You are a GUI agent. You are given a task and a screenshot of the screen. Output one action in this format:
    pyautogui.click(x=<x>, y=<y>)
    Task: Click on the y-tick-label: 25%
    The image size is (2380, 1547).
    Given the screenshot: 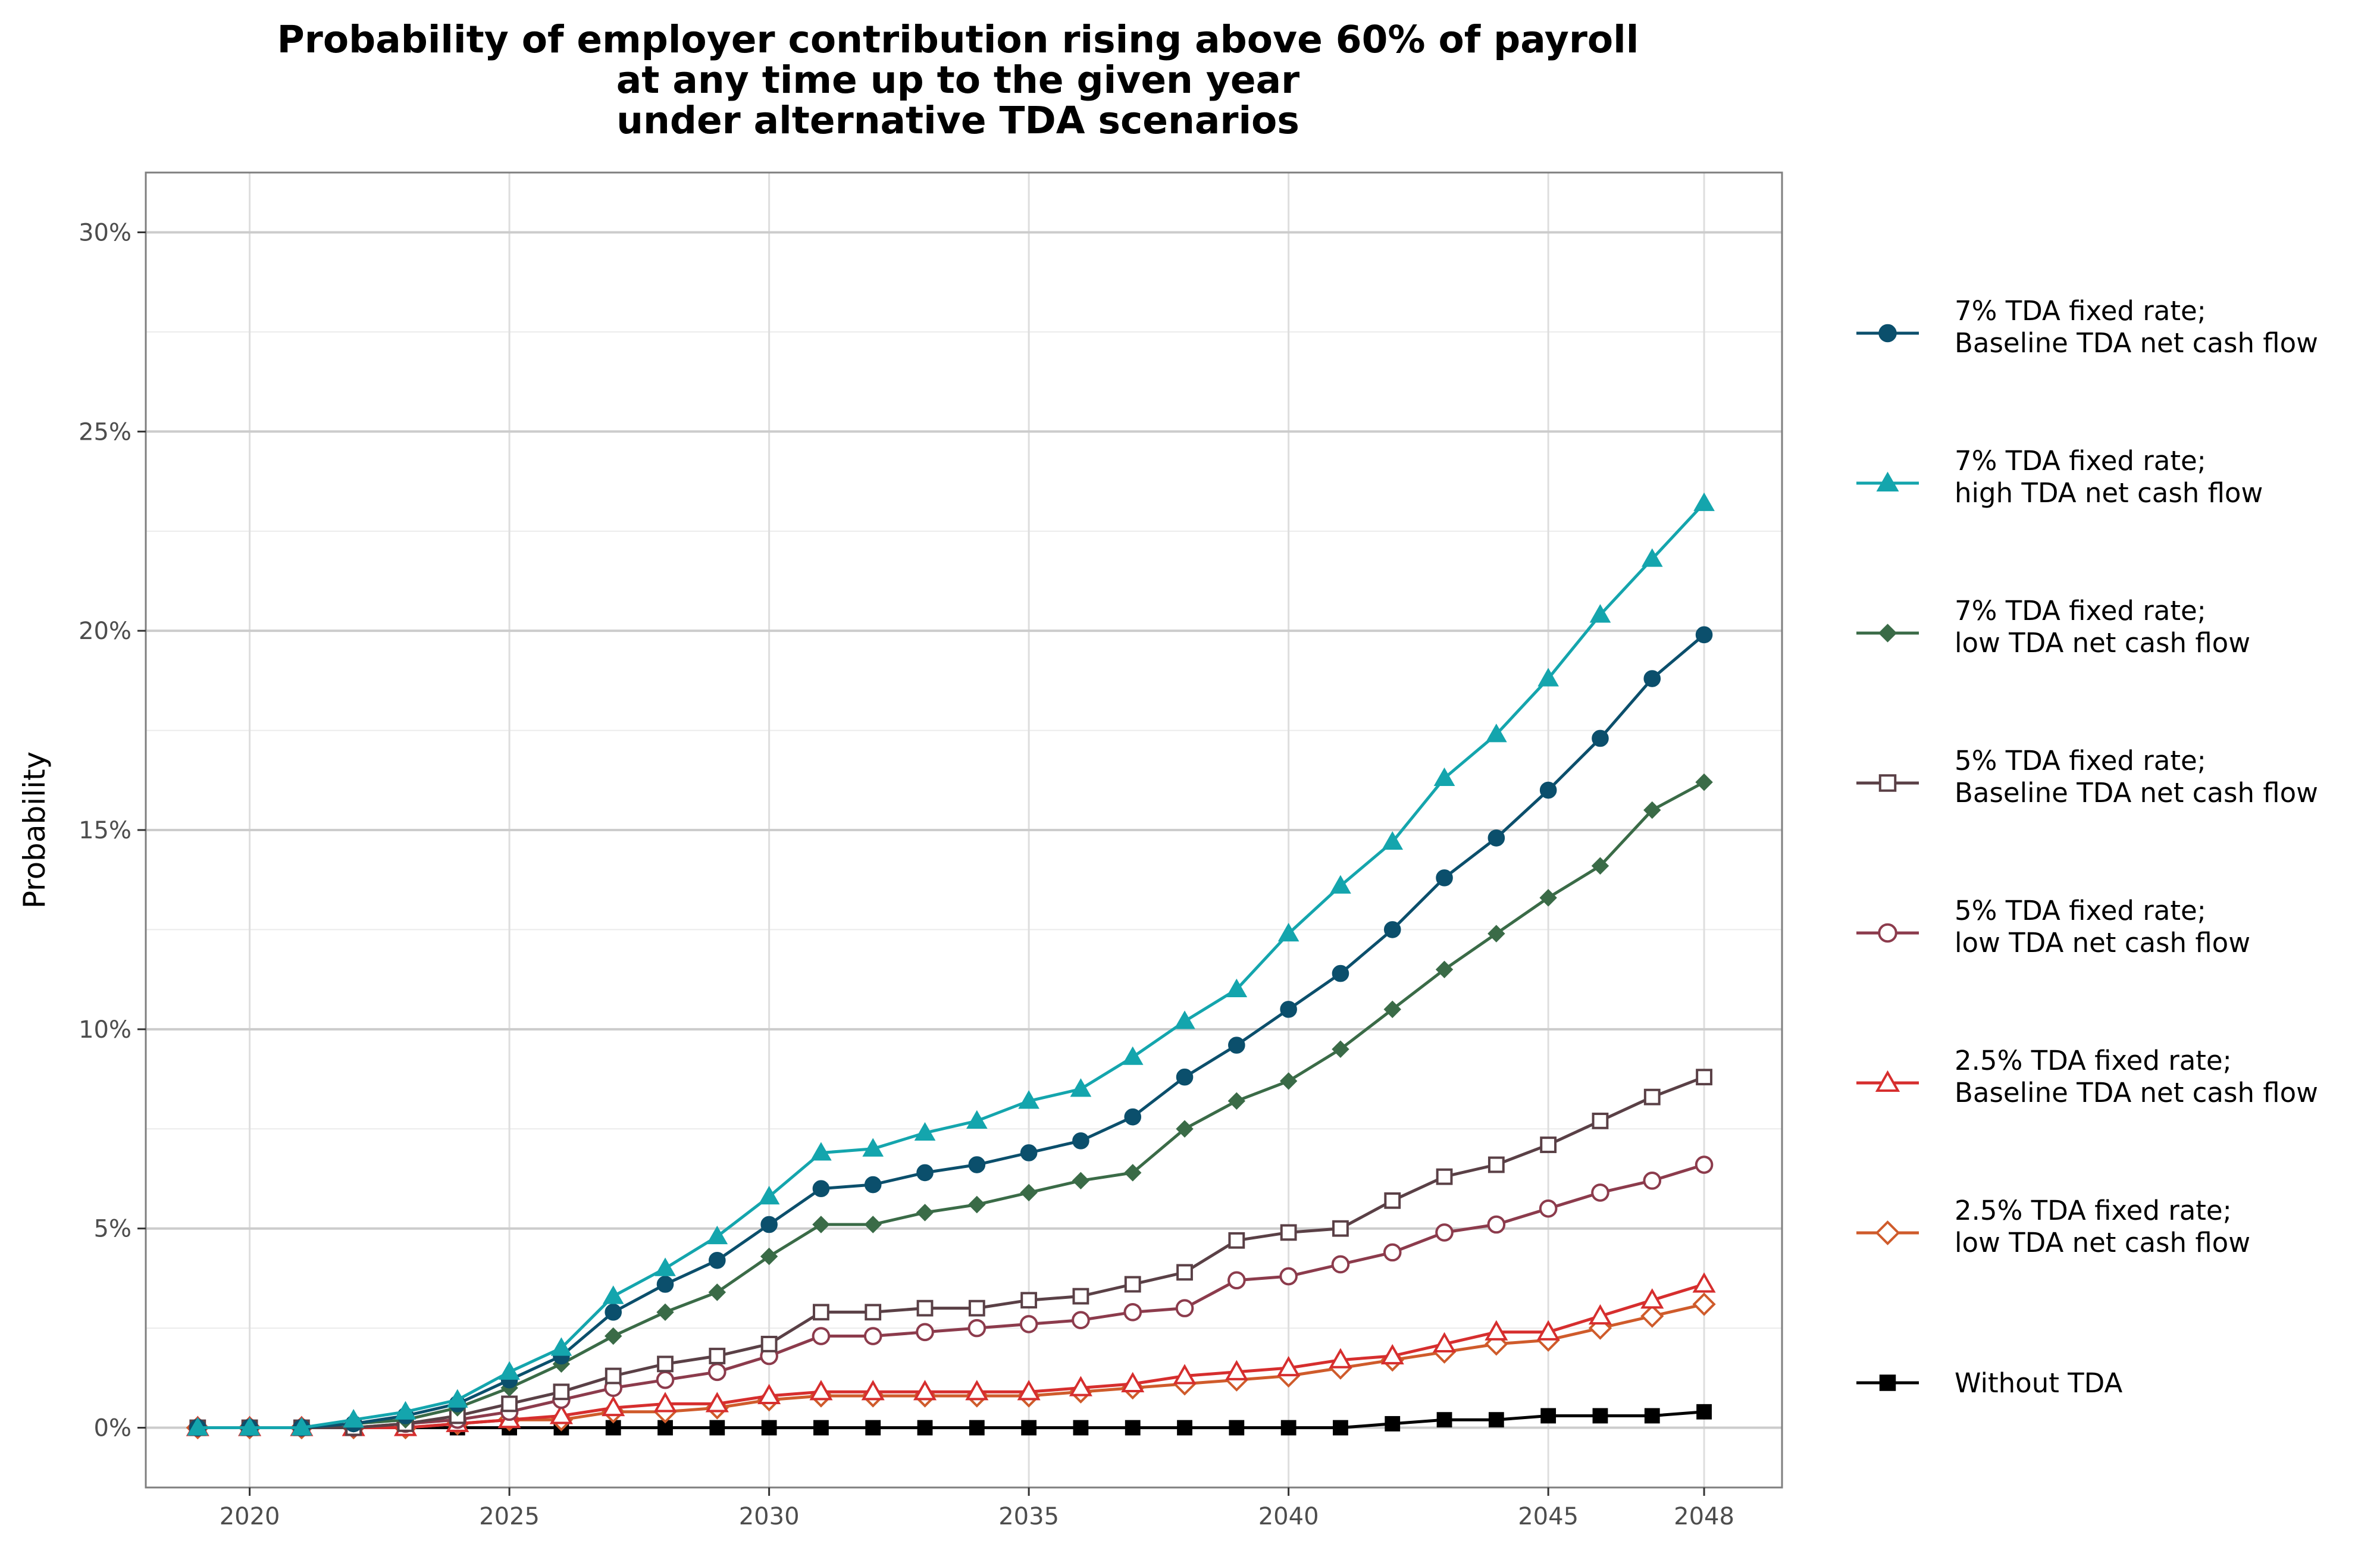 What is the action you would take?
    pyautogui.click(x=105, y=432)
    